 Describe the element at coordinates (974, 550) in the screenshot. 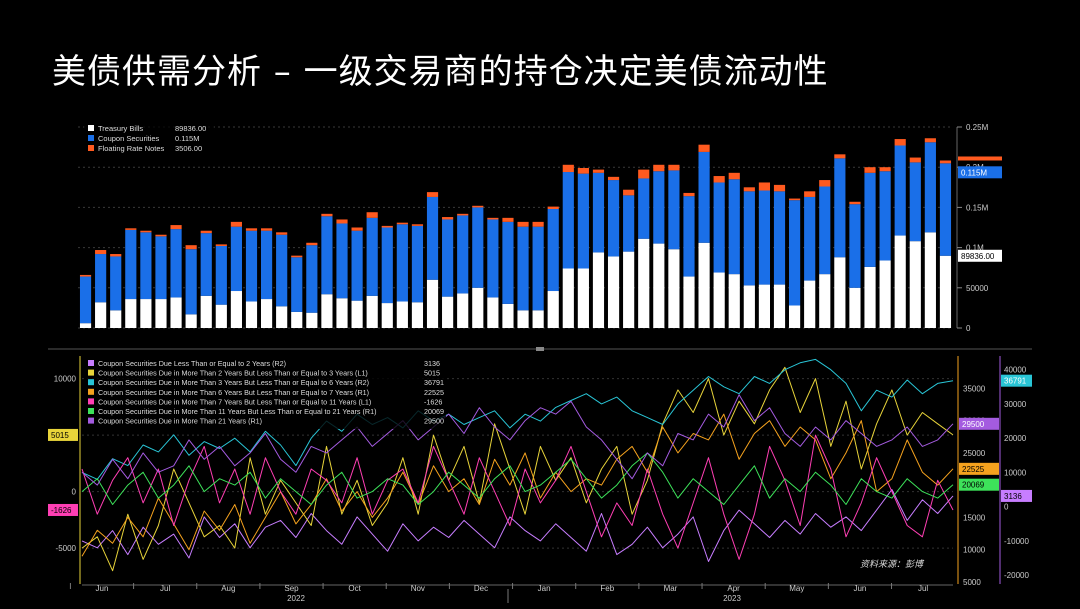

I see `right1-y-tick-label: 10000` at that location.